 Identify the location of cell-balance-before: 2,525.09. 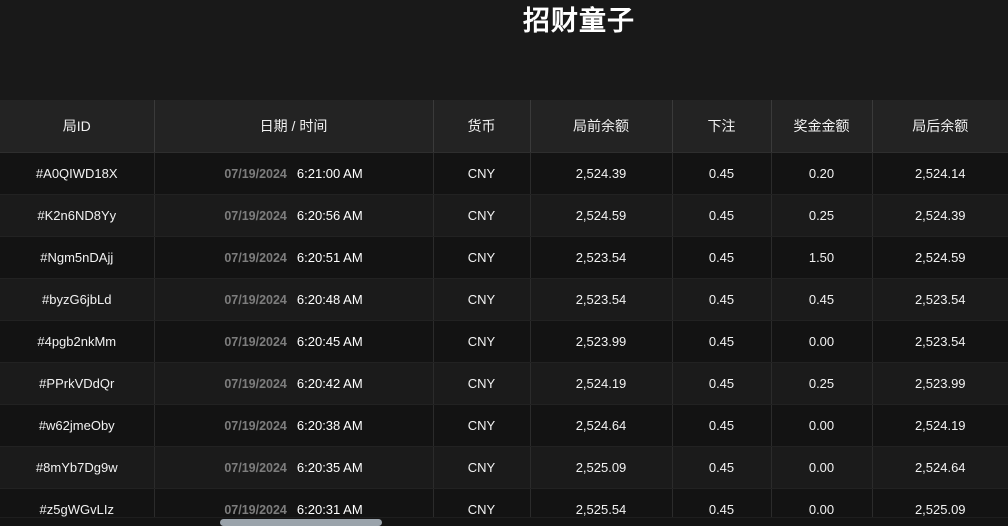
(601, 467).